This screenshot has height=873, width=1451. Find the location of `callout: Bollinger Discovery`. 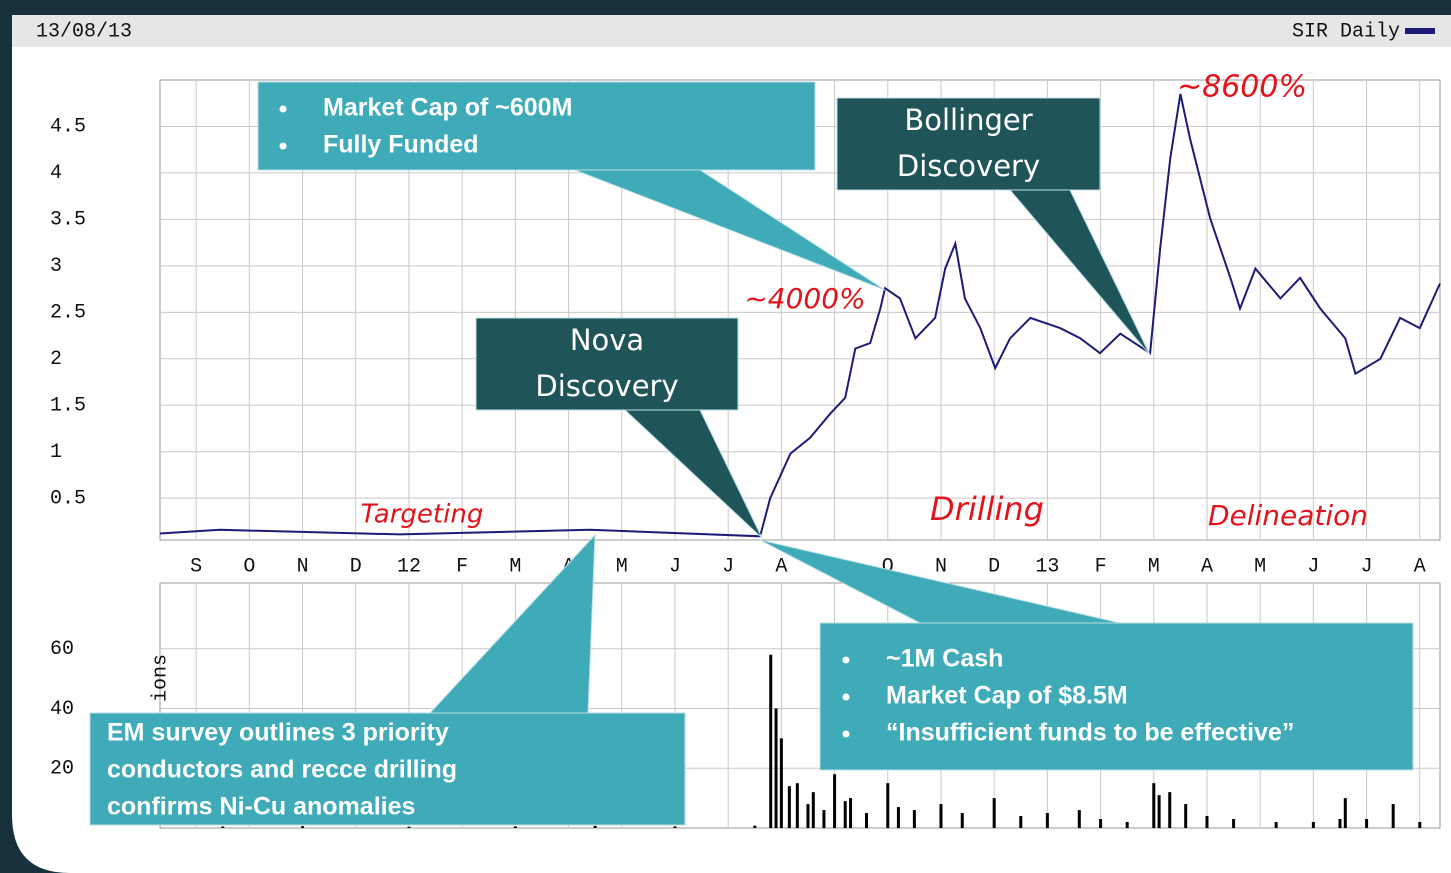

callout: Bollinger Discovery is located at coordinates (993, 226).